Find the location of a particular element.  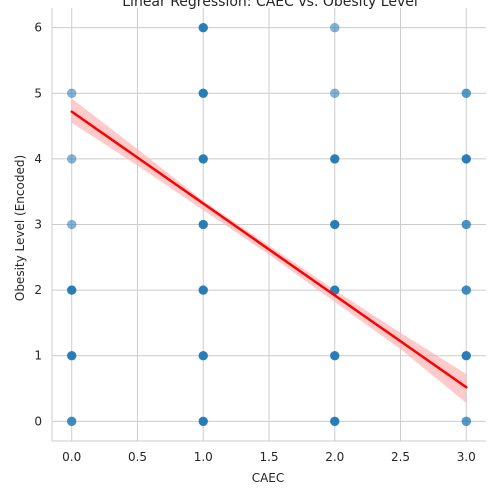

x-tick-labels: 0.0 0.5 1.0 1.5 2.0 2.5 3.0 is located at coordinates (269, 457).